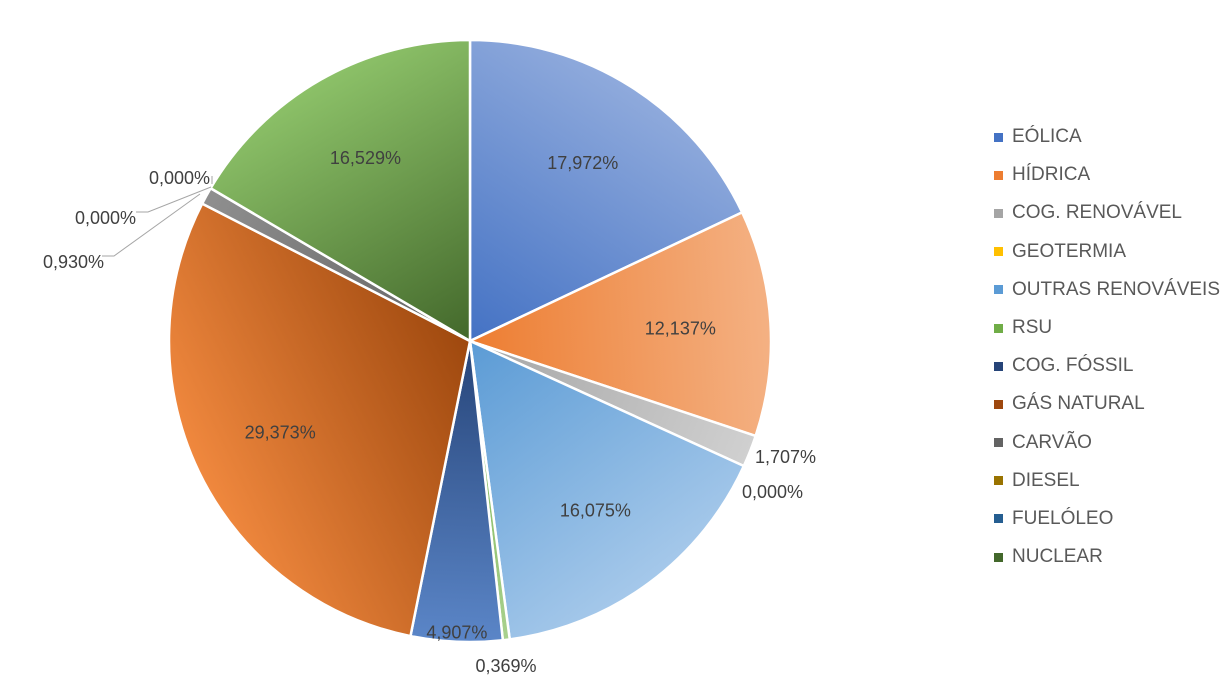 The image size is (1232, 692). I want to click on legend-item-cog-fossil: COG. FÓSSIL, so click(1107, 366).